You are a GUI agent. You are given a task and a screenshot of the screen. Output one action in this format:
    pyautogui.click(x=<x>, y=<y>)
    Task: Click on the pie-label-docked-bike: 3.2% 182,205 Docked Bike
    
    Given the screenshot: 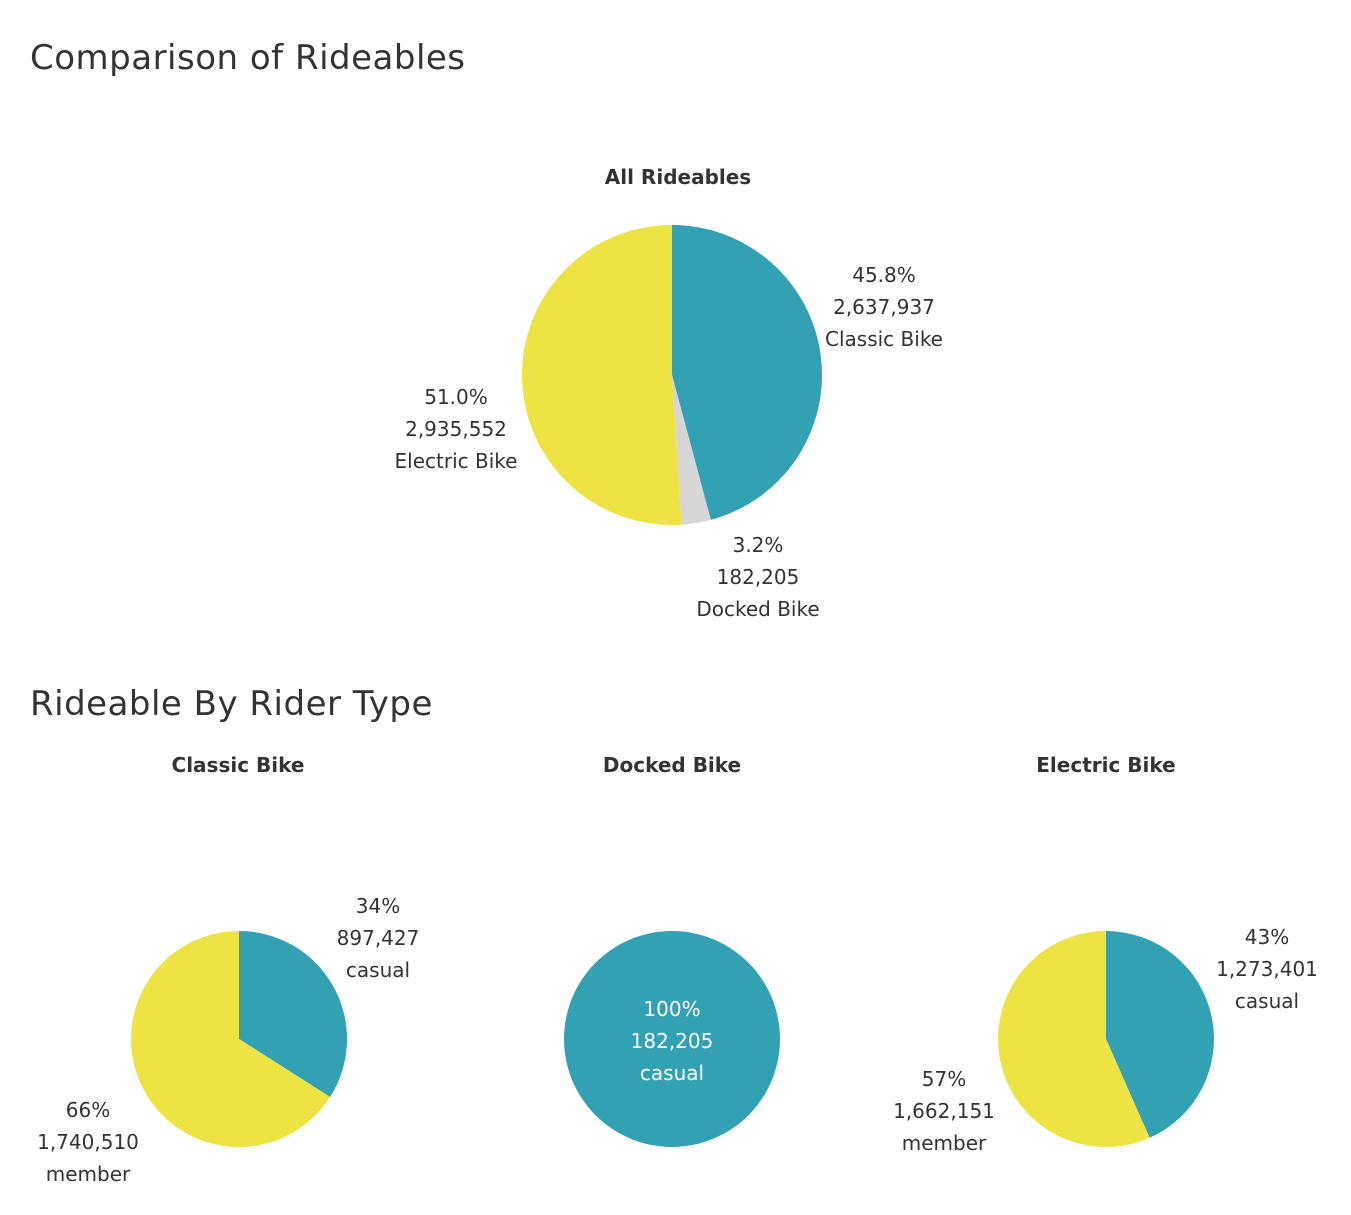 What is the action you would take?
    pyautogui.click(x=757, y=577)
    